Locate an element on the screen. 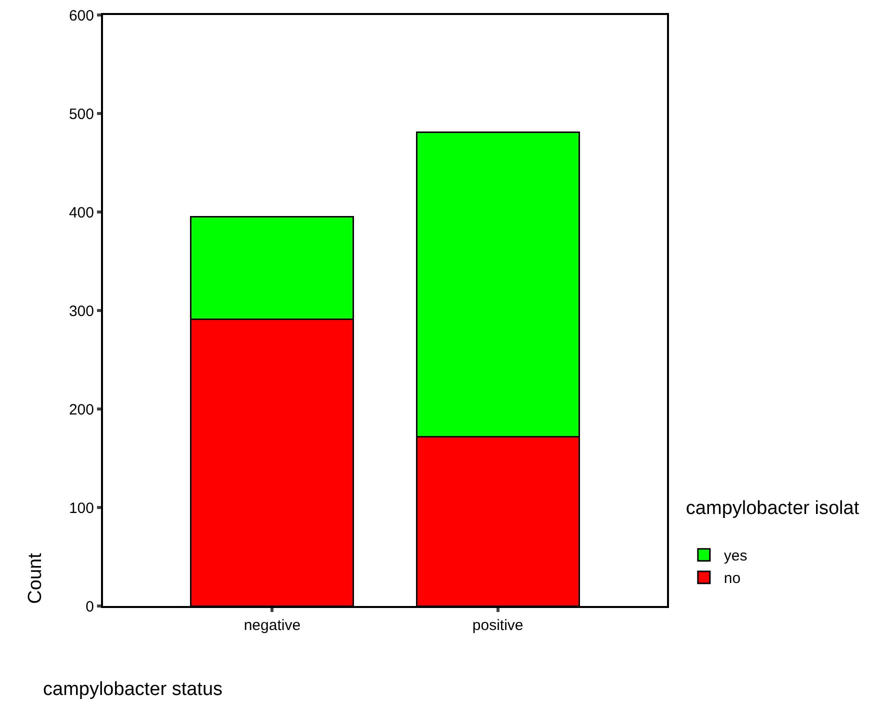 Image resolution: width=882 pixels, height=715 pixels. legend-title: campylobacter isolat is located at coordinates (773, 508).